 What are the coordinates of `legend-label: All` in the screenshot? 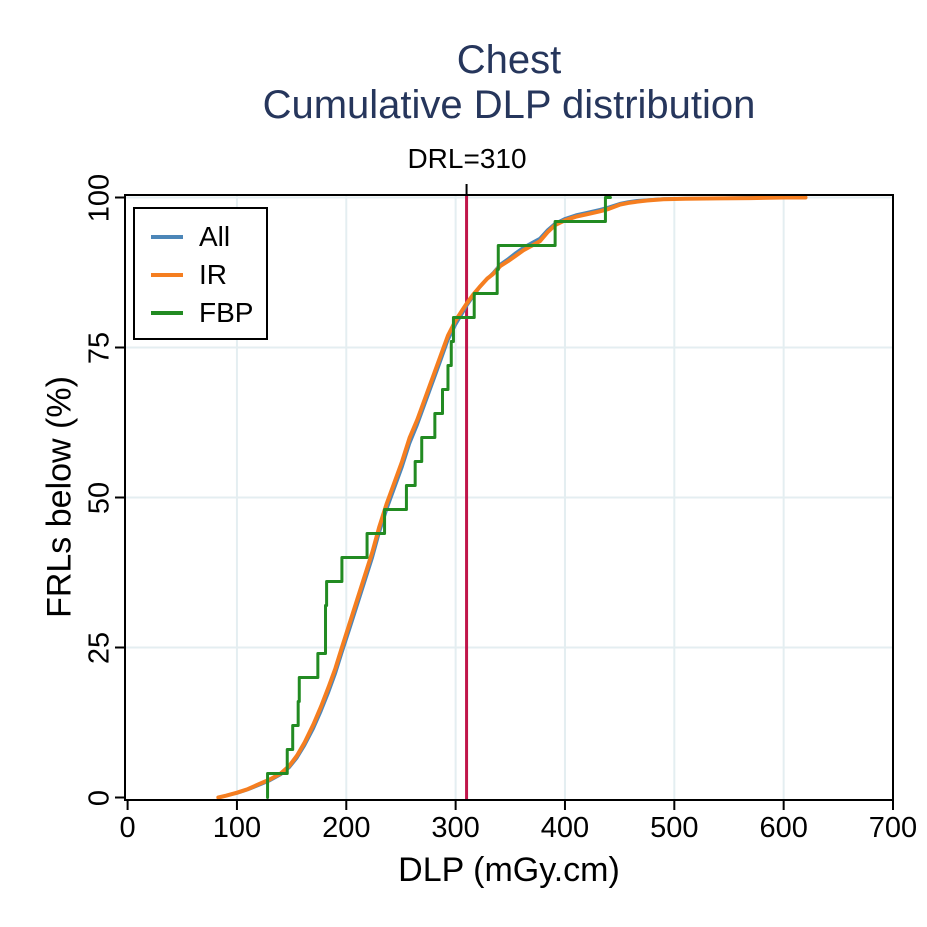 It's located at (215, 236).